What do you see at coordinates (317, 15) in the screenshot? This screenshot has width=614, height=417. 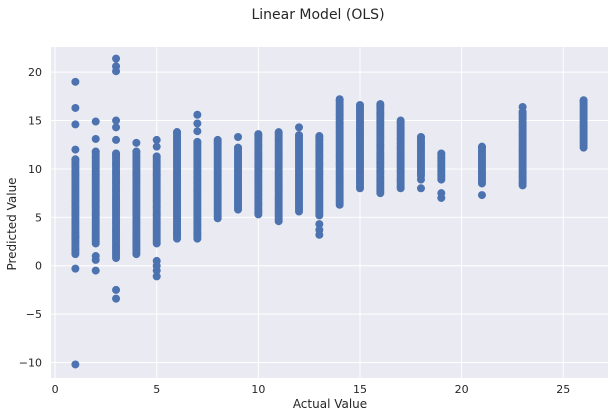 I see `chart-title: Linear Model (OLS)` at bounding box center [317, 15].